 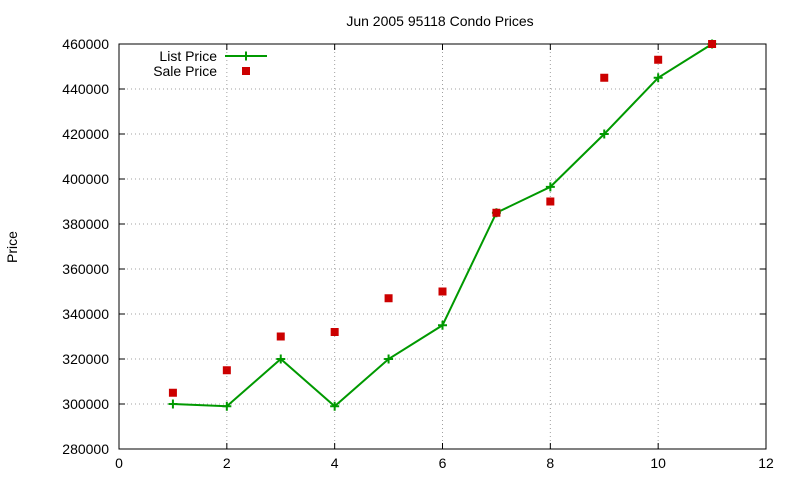 What do you see at coordinates (85, 269) in the screenshot?
I see `y-tick-label: 360000` at bounding box center [85, 269].